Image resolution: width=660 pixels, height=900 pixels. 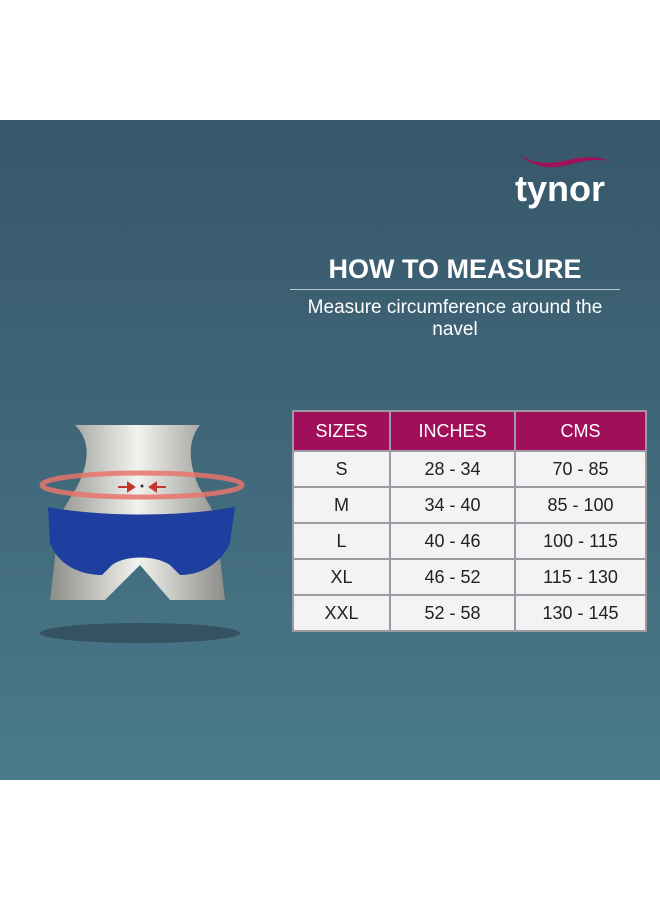 I want to click on table-row: XXL 52 - 58 130 - 145, so click(x=469, y=613).